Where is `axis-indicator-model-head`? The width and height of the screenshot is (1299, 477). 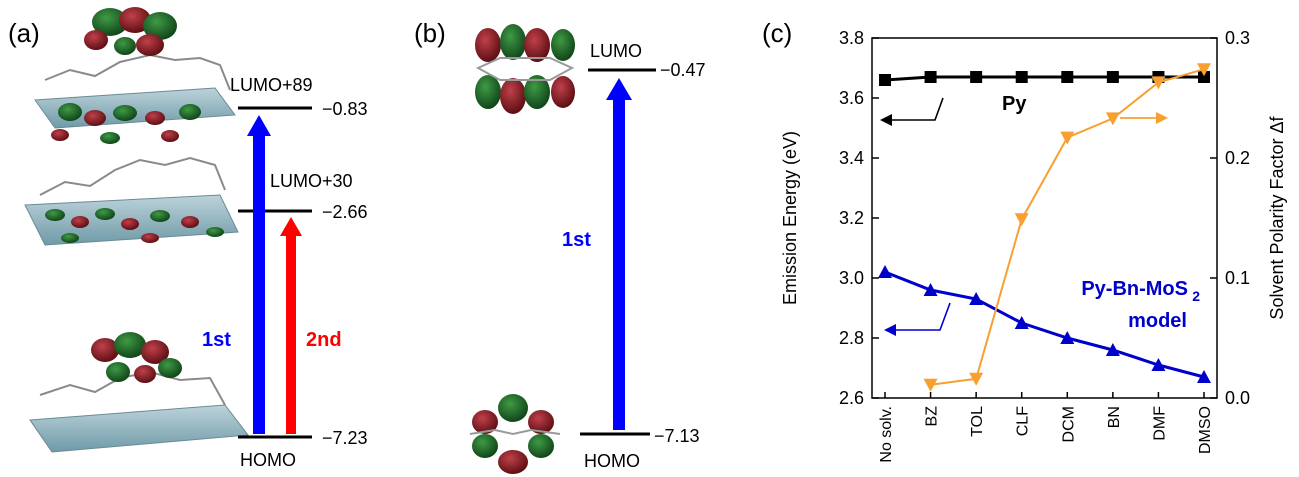
axis-indicator-model-head is located at coordinates (890, 330).